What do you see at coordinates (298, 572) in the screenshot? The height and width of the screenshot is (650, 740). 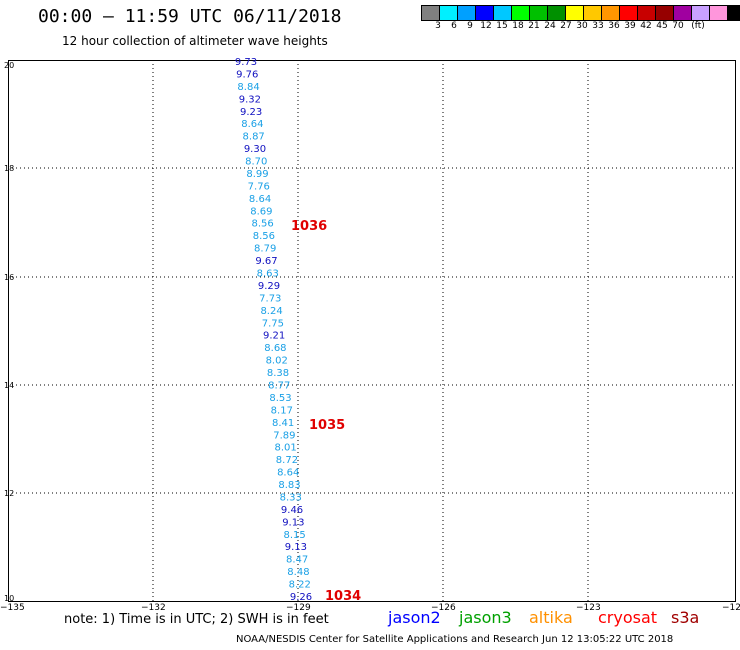 I see `wave-height-observation: 8.48` at bounding box center [298, 572].